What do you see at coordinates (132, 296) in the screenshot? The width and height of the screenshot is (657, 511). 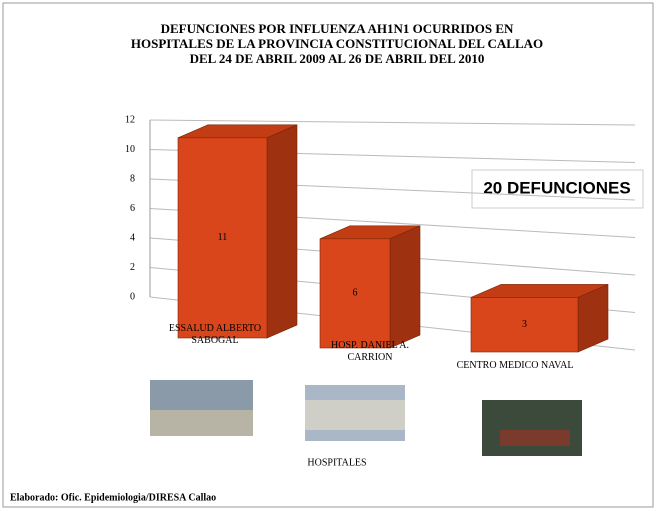 I see `y-tick-label: 0` at bounding box center [132, 296].